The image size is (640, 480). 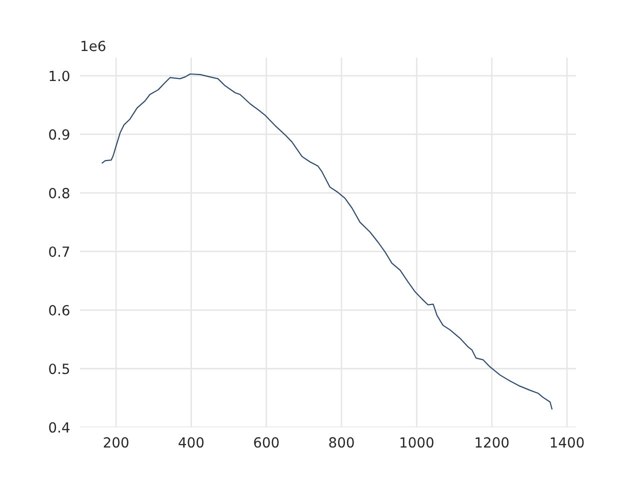 I want to click on y-tick-label: 0.8, so click(x=59, y=193).